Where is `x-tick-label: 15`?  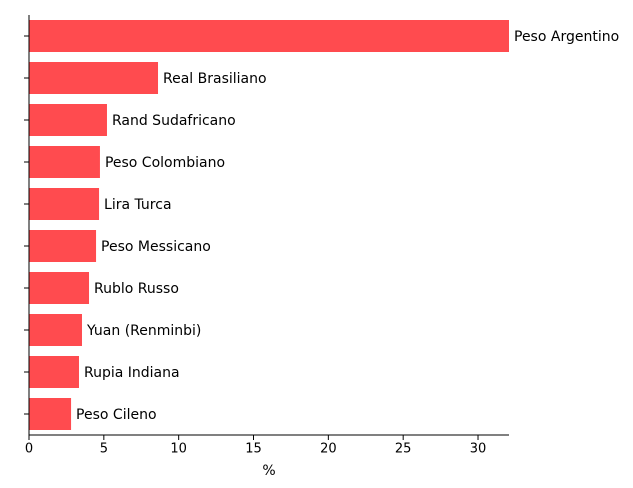 x-tick-label: 15 is located at coordinates (253, 449).